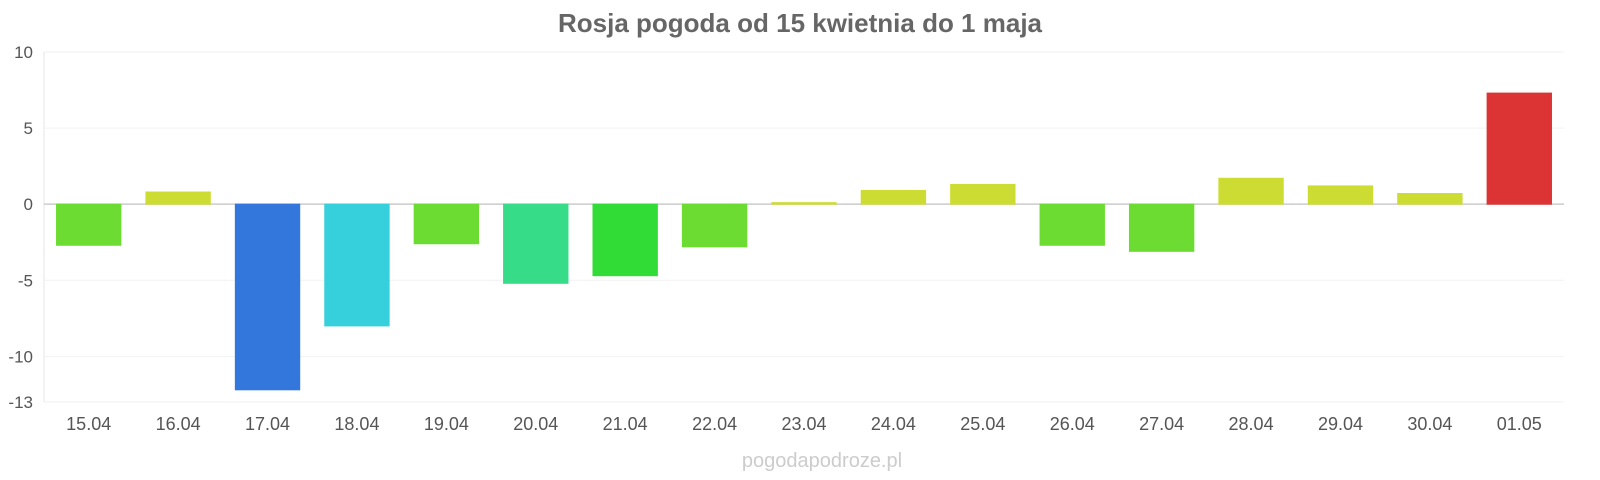 This screenshot has height=480, width=1600. Describe the element at coordinates (625, 240) in the screenshot. I see `bar-21.04` at that location.